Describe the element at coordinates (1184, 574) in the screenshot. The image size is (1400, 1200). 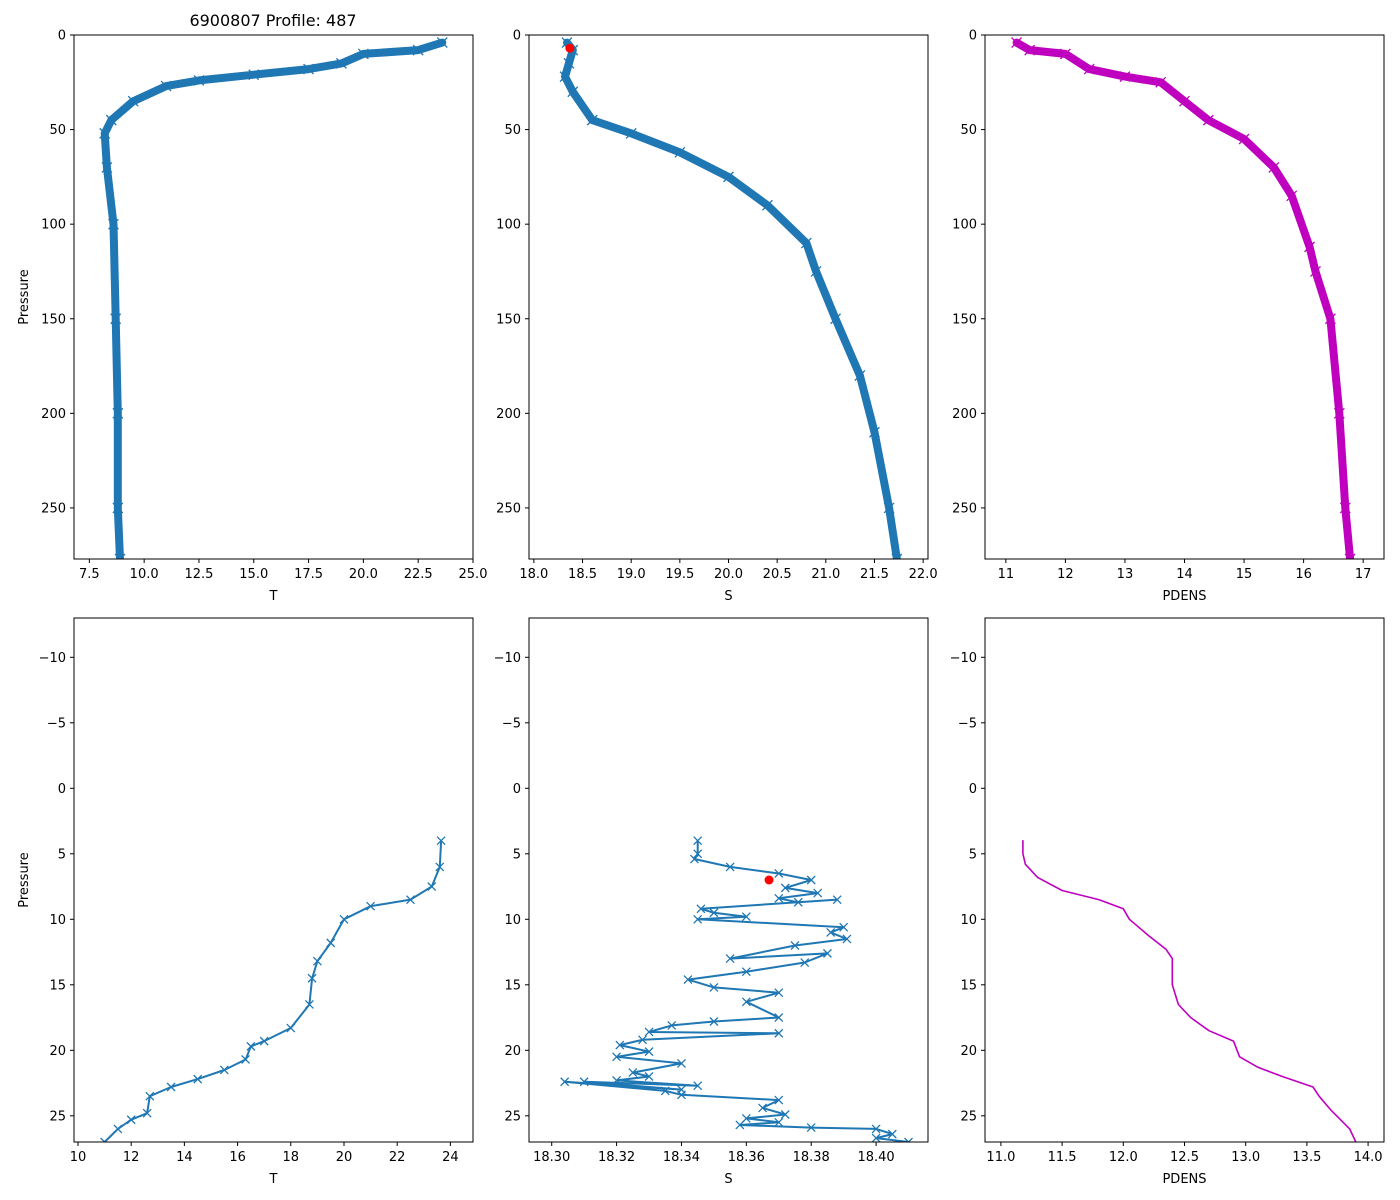
I see `x-tick-label: 14` at that location.